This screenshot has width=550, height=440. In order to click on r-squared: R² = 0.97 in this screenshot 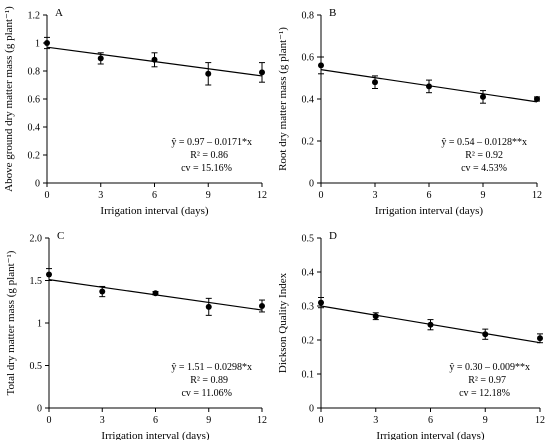, I will do `click(487, 380)`.